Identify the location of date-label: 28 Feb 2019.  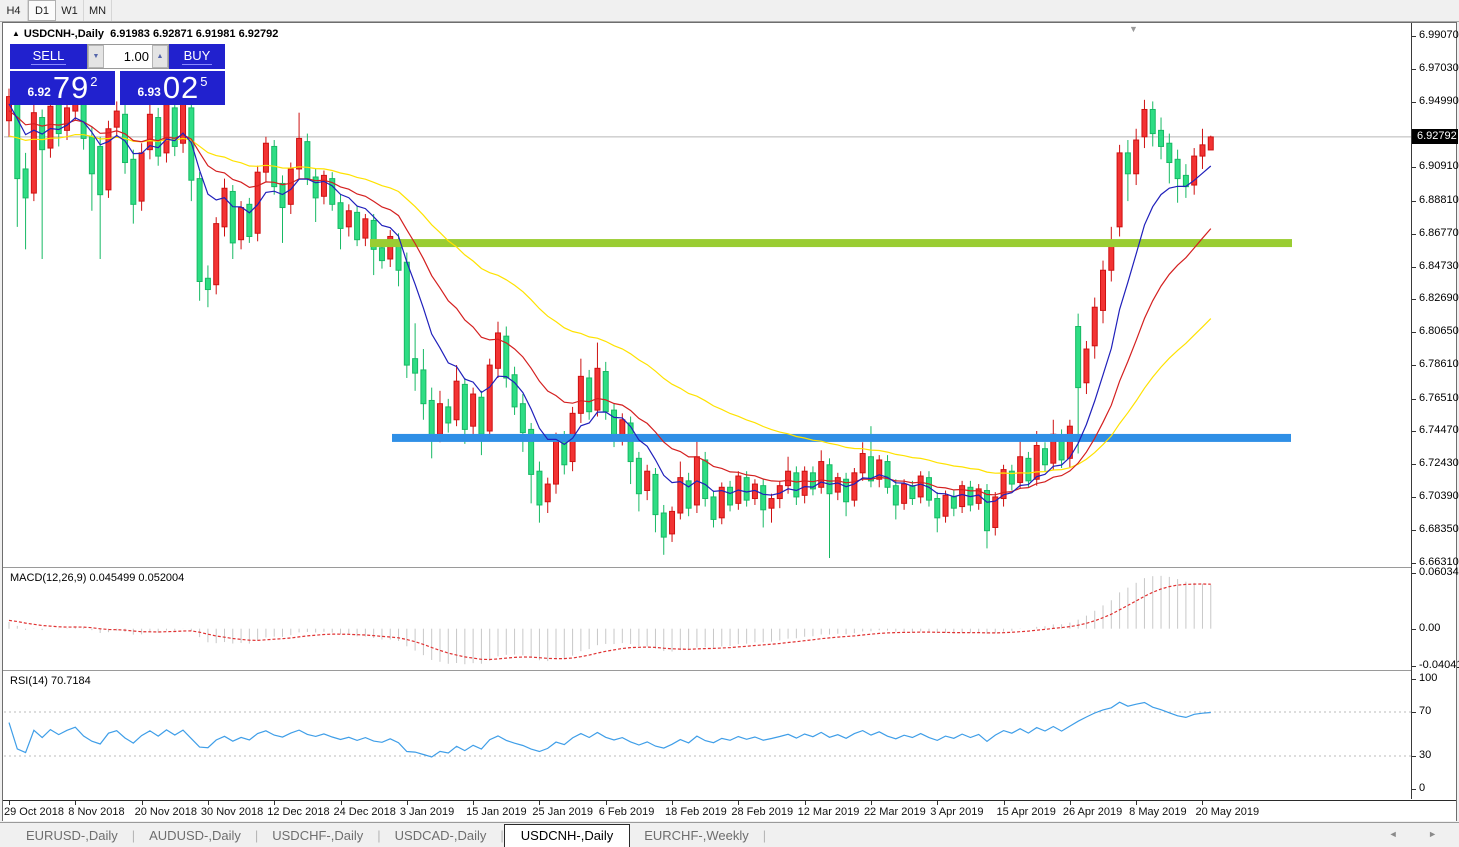
(762, 812).